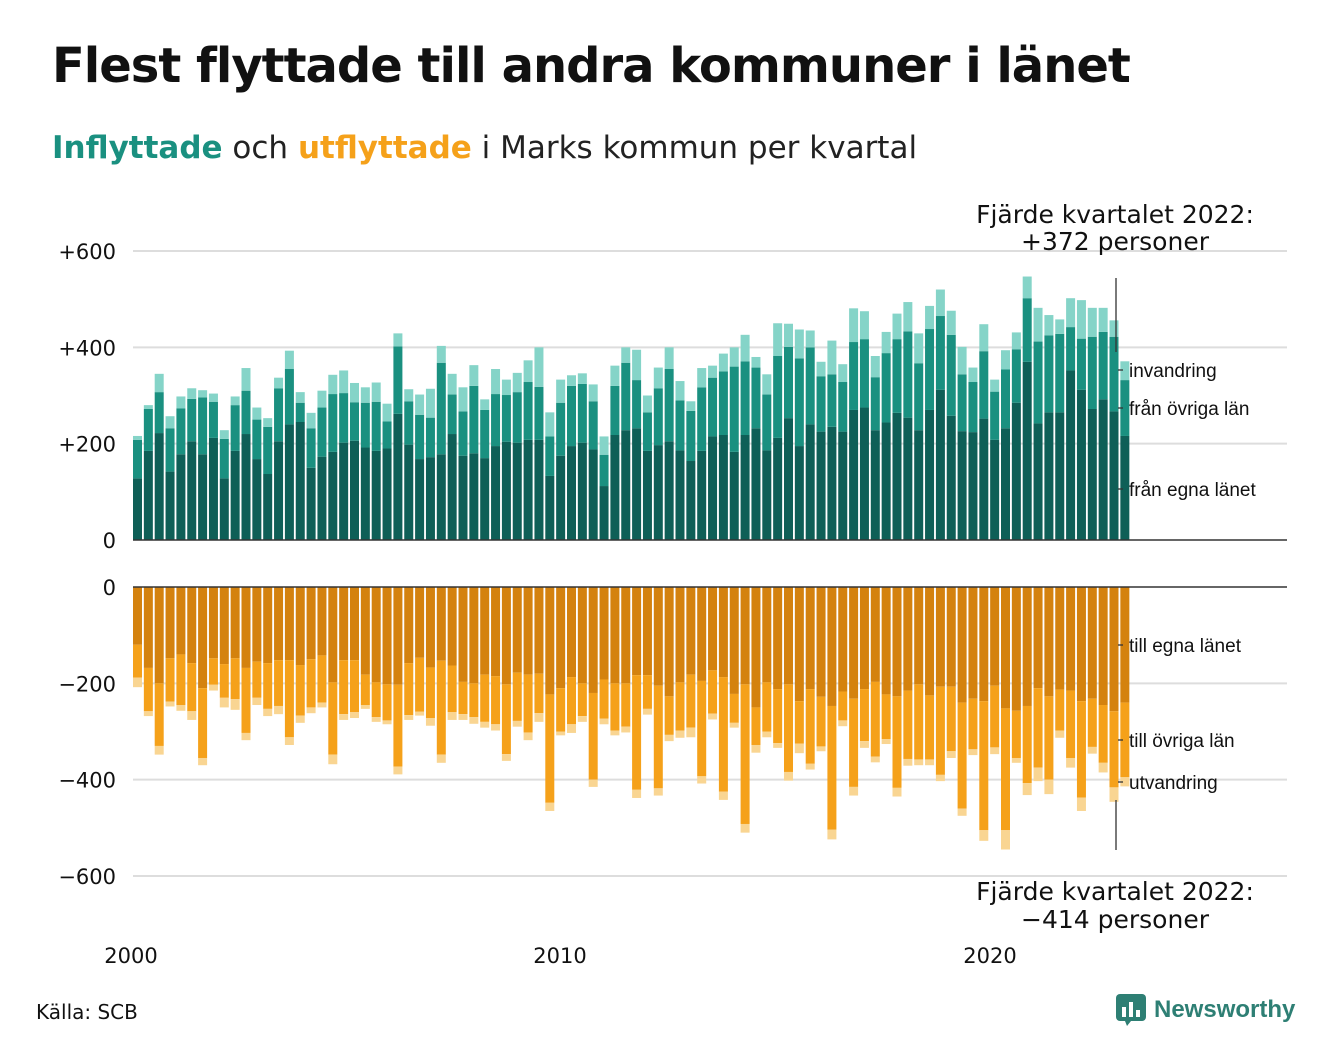  What do you see at coordinates (109, 588) in the screenshot?
I see `y-tick-label: 0` at bounding box center [109, 588].